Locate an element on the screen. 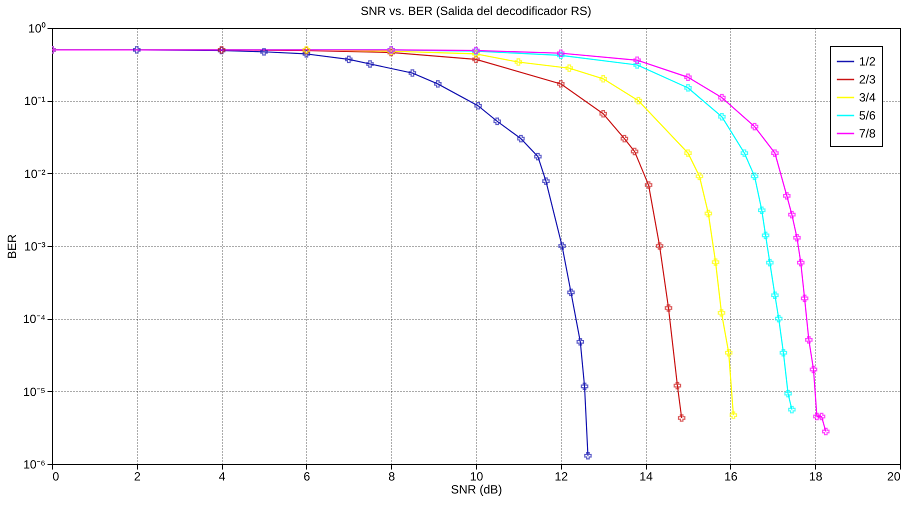  x-tick-label: 4 is located at coordinates (222, 477).